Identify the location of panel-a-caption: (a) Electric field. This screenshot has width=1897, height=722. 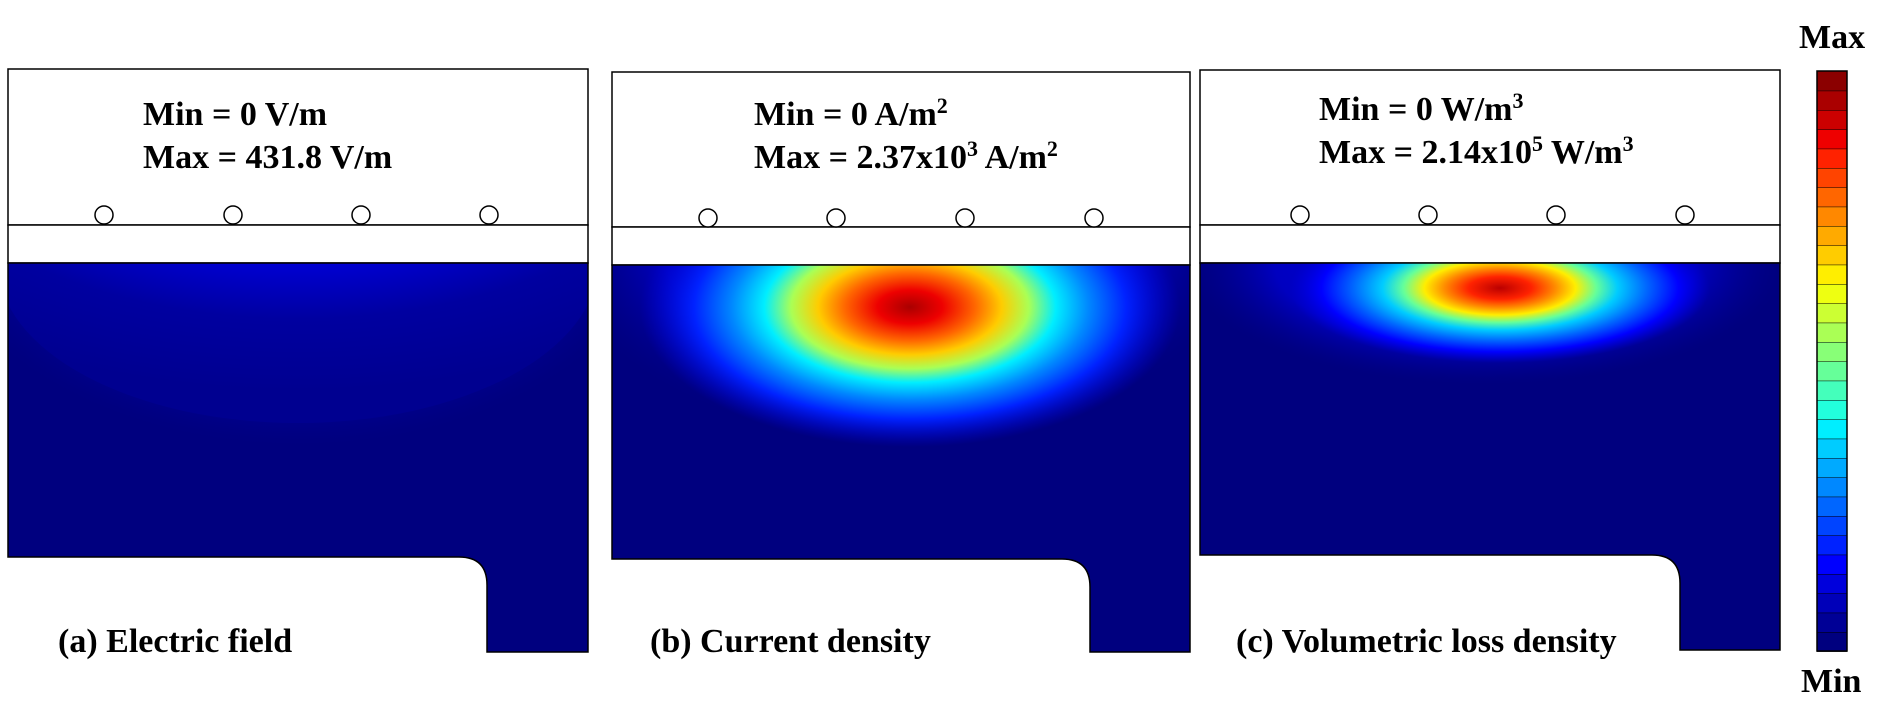
(175, 641).